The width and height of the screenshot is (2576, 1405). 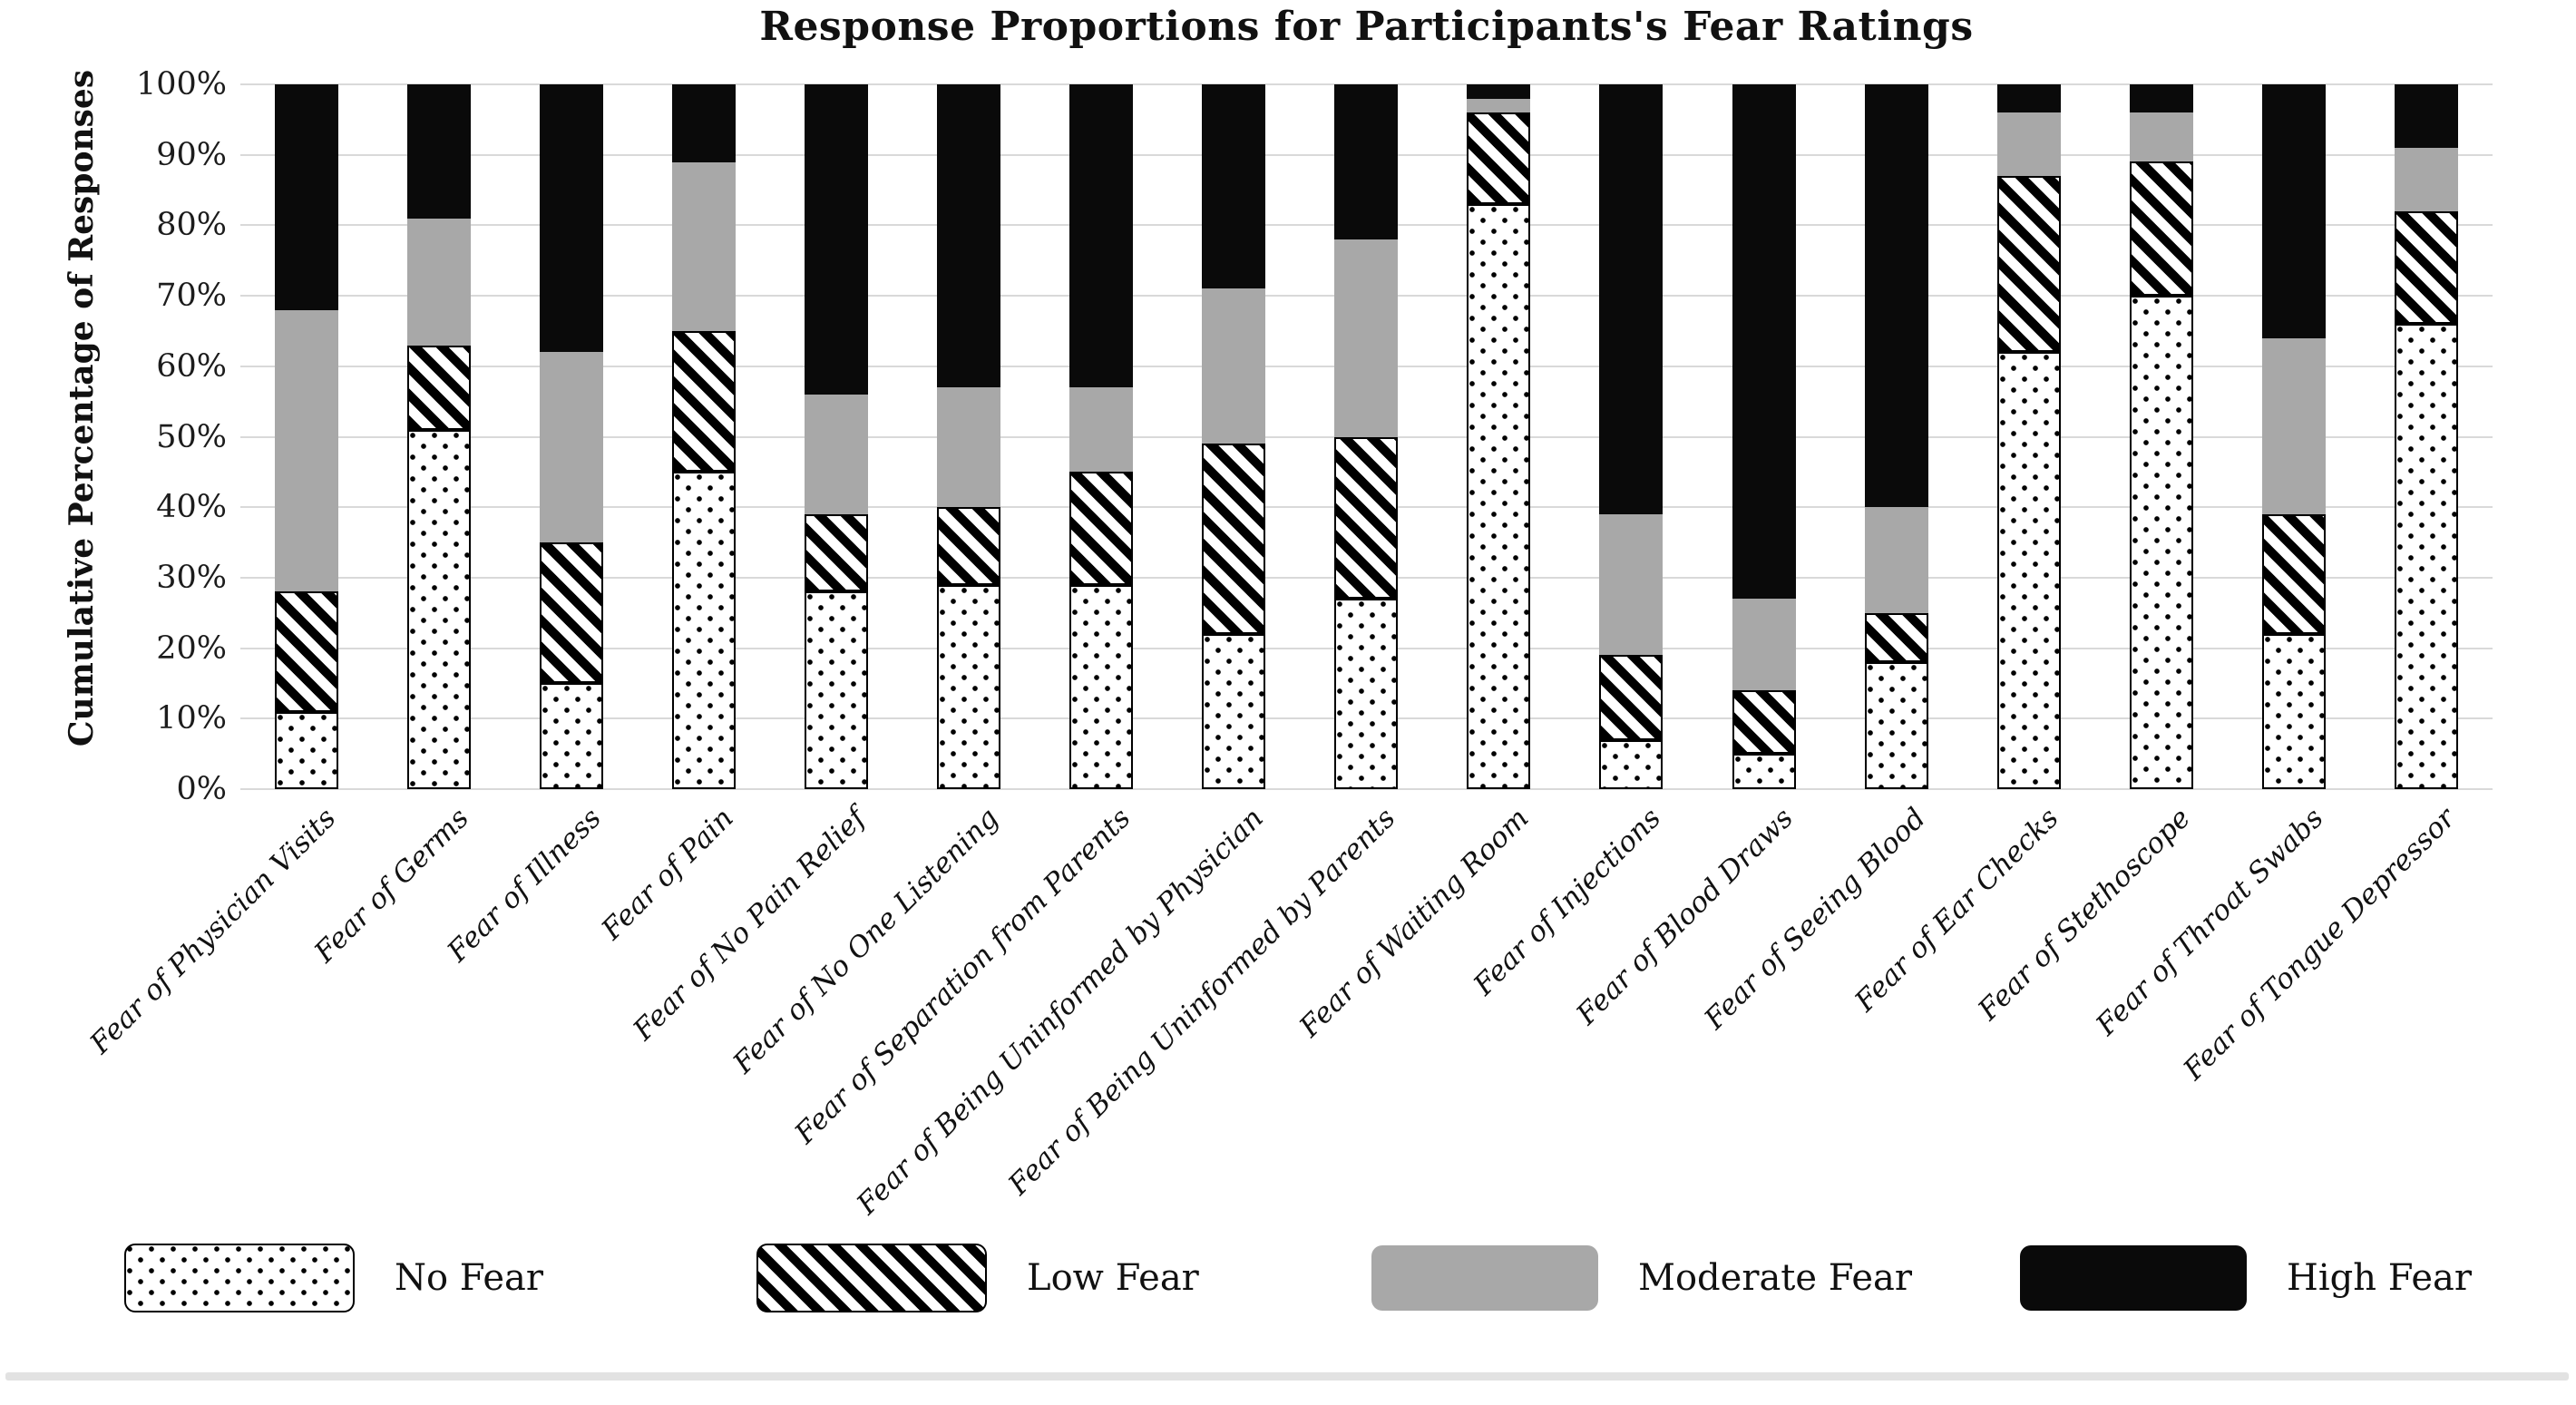 What do you see at coordinates (213, 931) in the screenshot?
I see `x-axis-label: Fear of Physician Visits` at bounding box center [213, 931].